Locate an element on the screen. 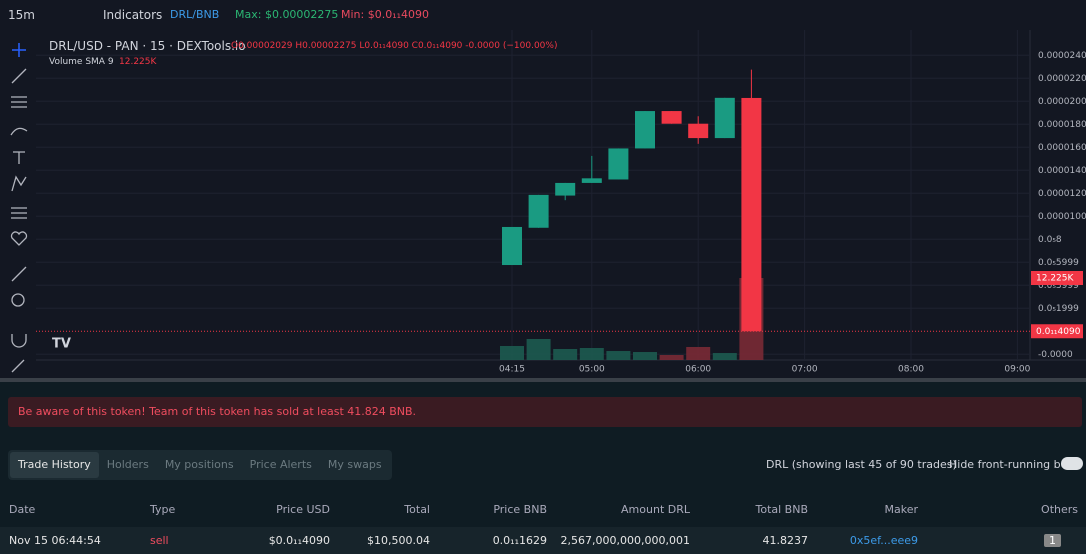 This screenshot has width=1086, height=554. volume-sma: Volume SMA 9 is located at coordinates (81, 62).